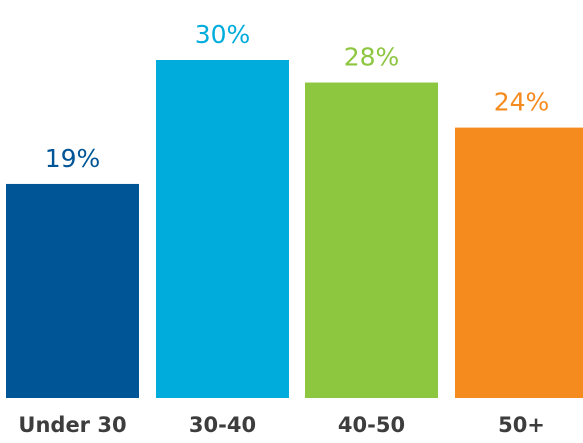  I want to click on value-label-4: 24%, so click(522, 102).